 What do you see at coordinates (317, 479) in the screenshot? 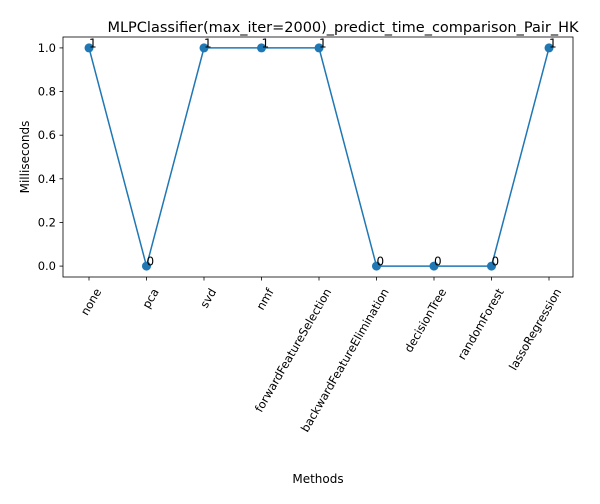
I see `x-axis-label: Methods` at bounding box center [317, 479].